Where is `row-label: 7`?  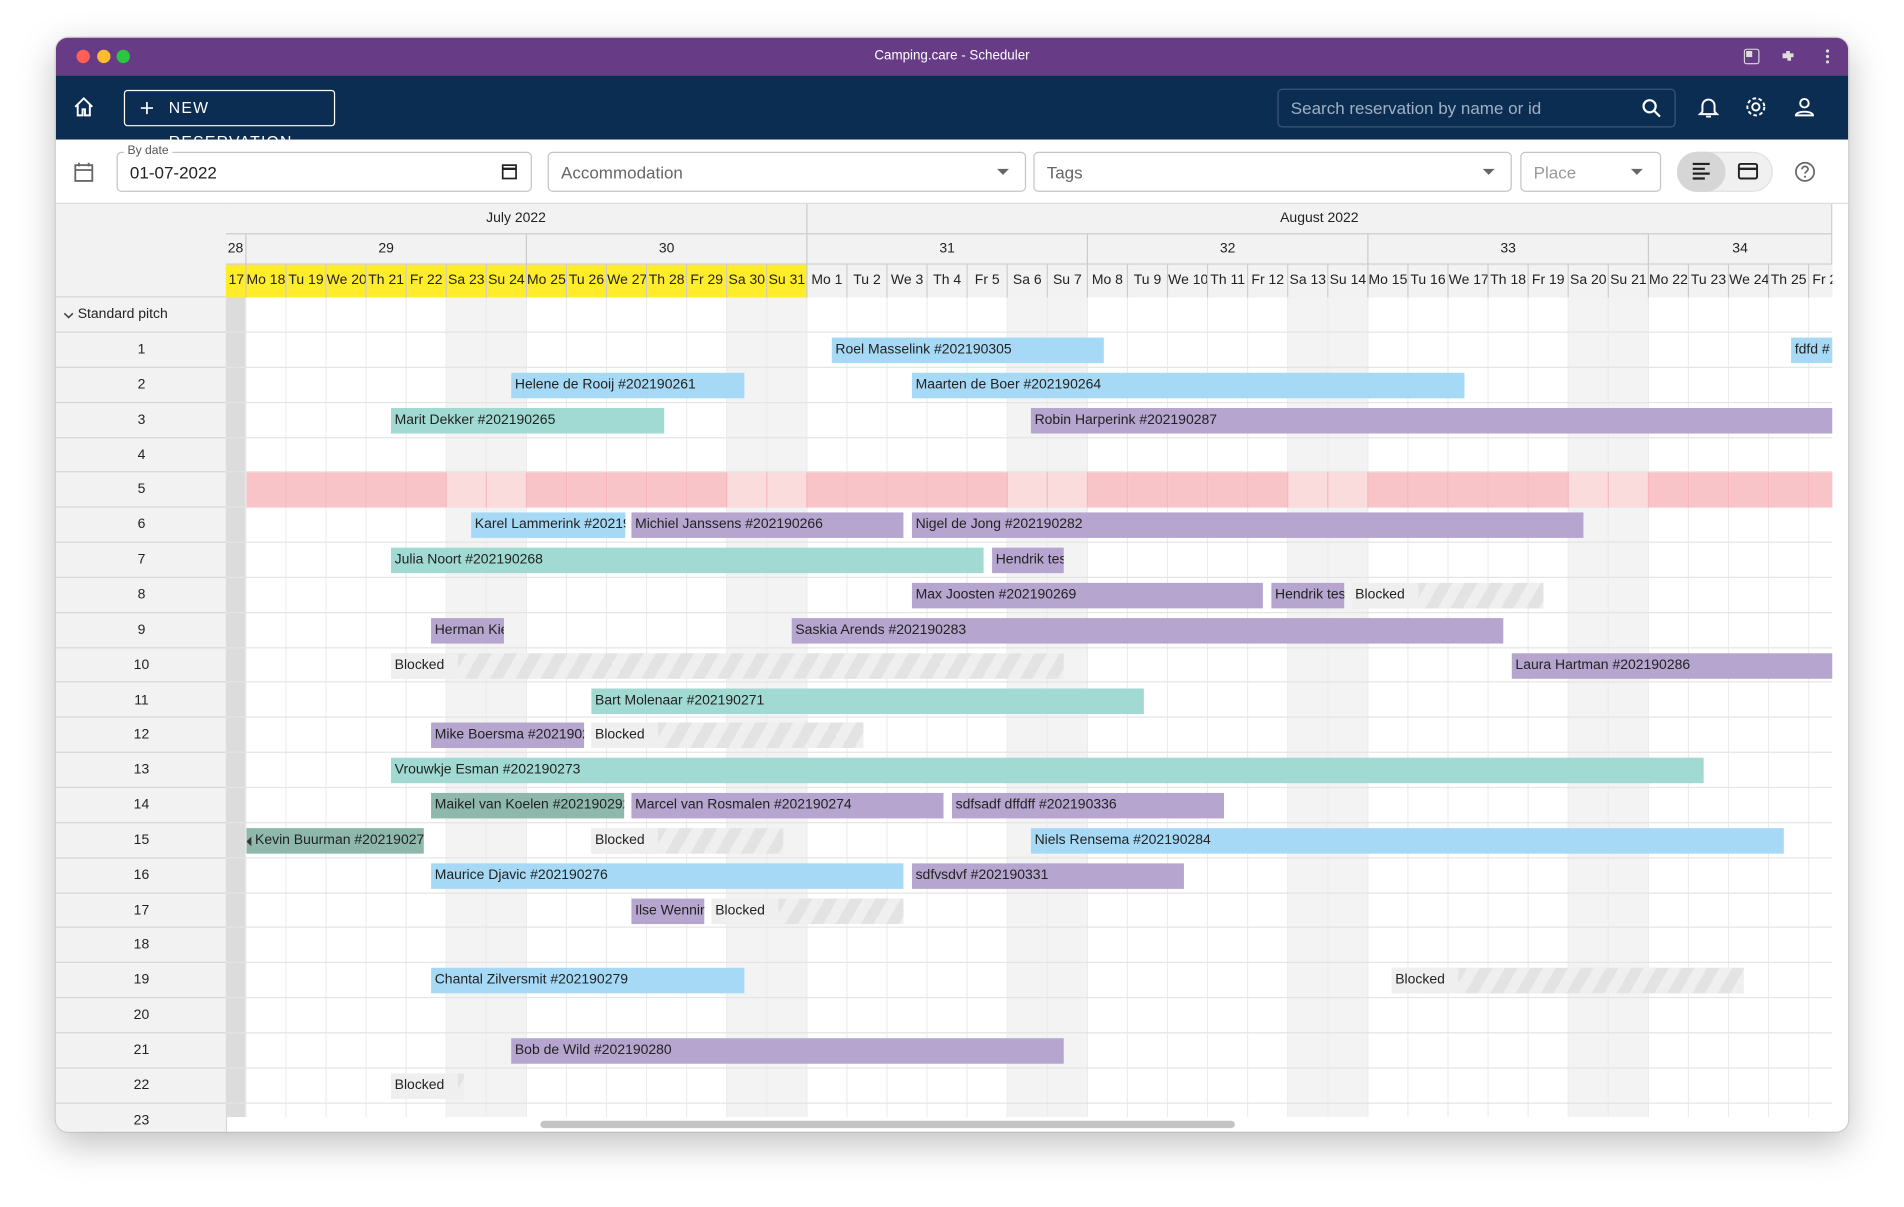 row-label: 7 is located at coordinates (140, 560).